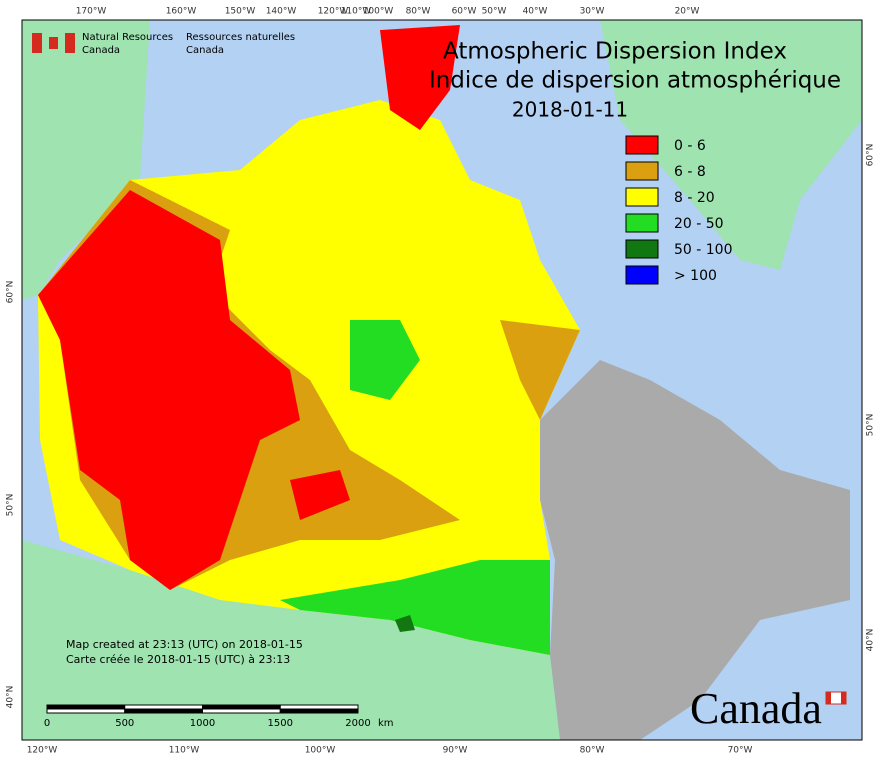  What do you see at coordinates (540, 370) in the screenshot?
I see `region-6-8-b` at bounding box center [540, 370].